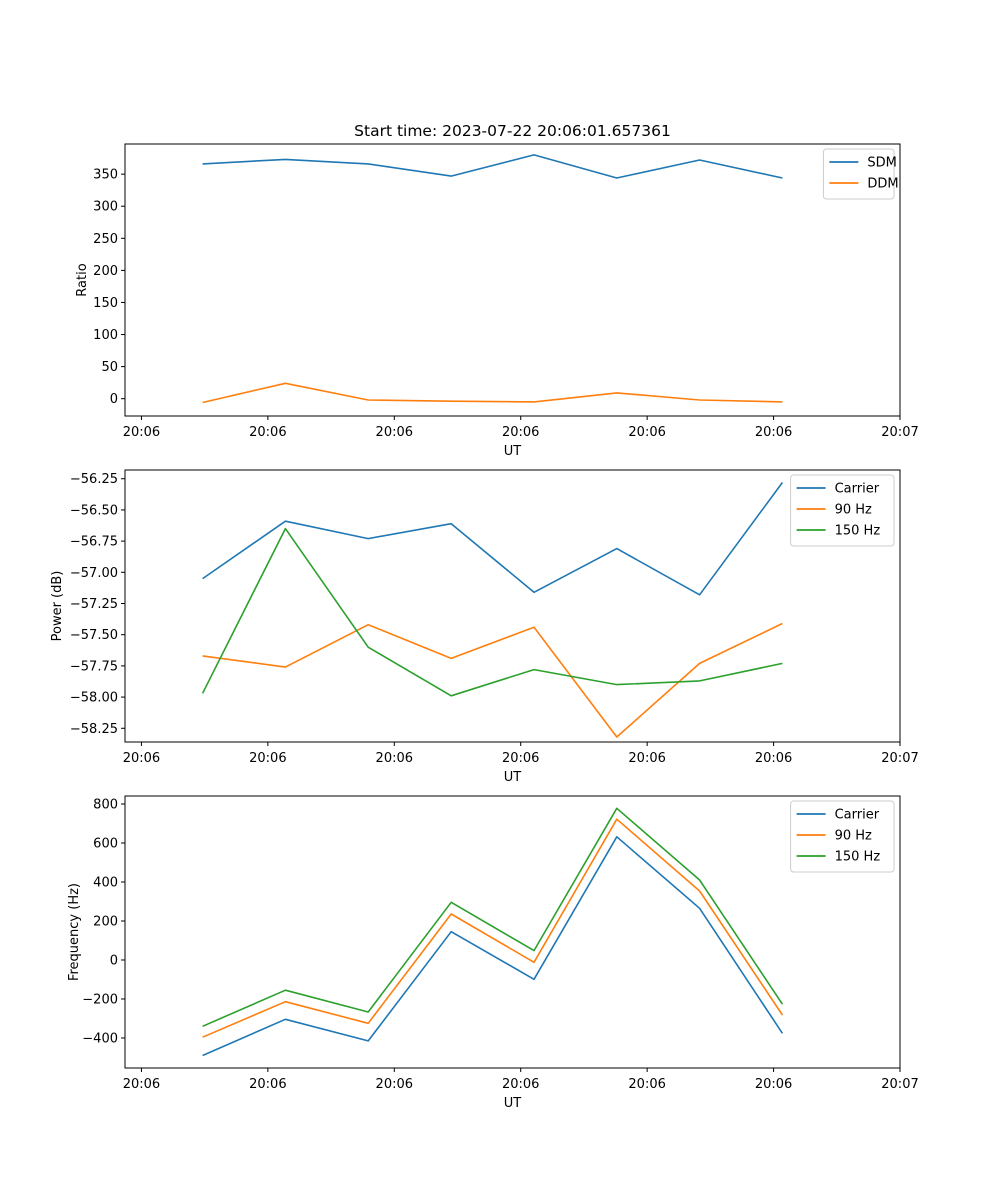  Describe the element at coordinates (94, 510) in the screenshot. I see `y-tick-label: −56.50` at that location.